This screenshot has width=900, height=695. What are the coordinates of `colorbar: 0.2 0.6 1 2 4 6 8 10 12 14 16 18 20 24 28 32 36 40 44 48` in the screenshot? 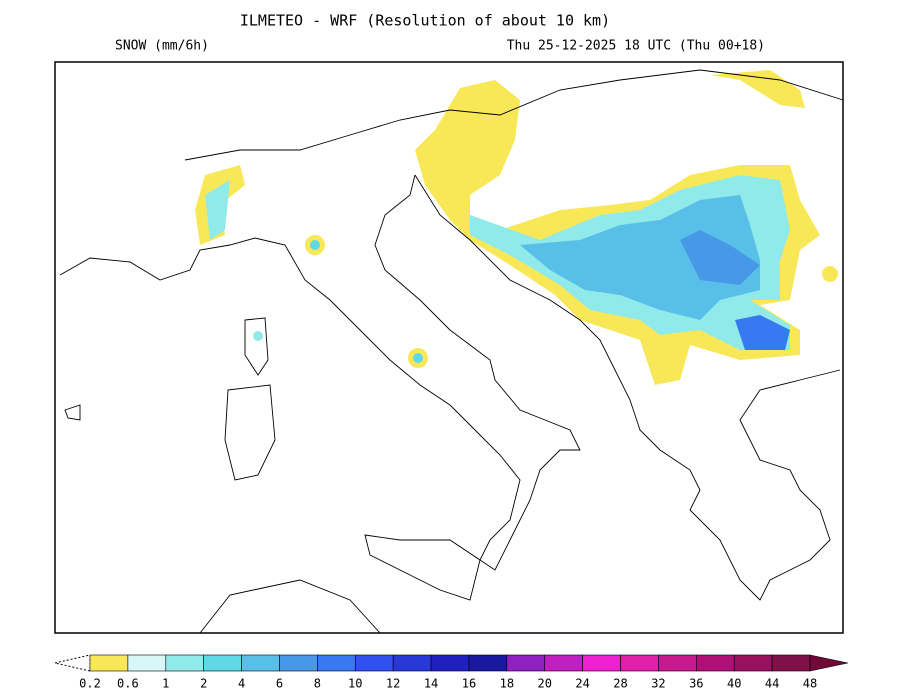 It's located at (451, 672).